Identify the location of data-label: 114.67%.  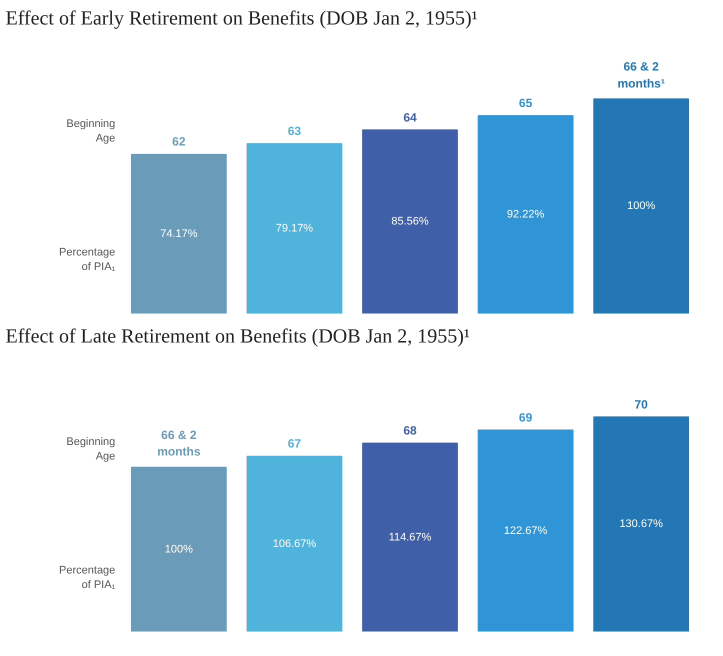
(410, 537).